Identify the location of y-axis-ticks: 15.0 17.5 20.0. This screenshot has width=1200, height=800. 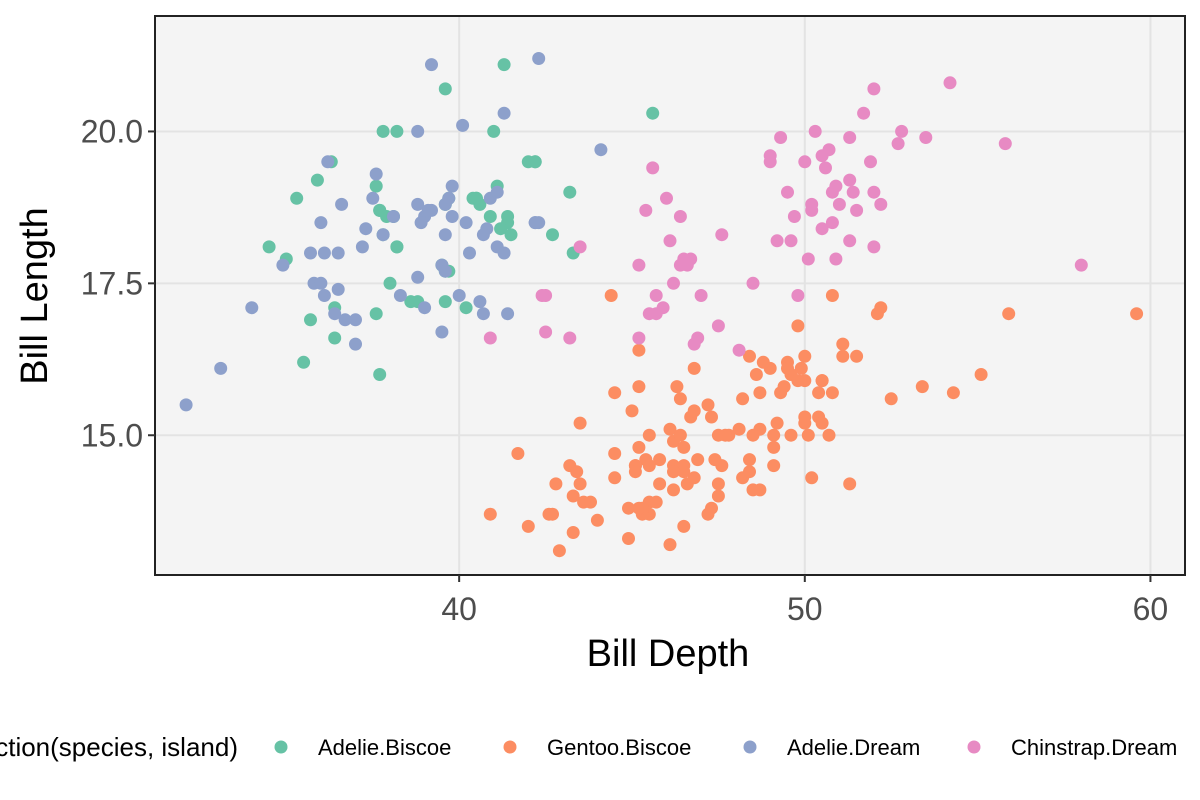
(118, 283).